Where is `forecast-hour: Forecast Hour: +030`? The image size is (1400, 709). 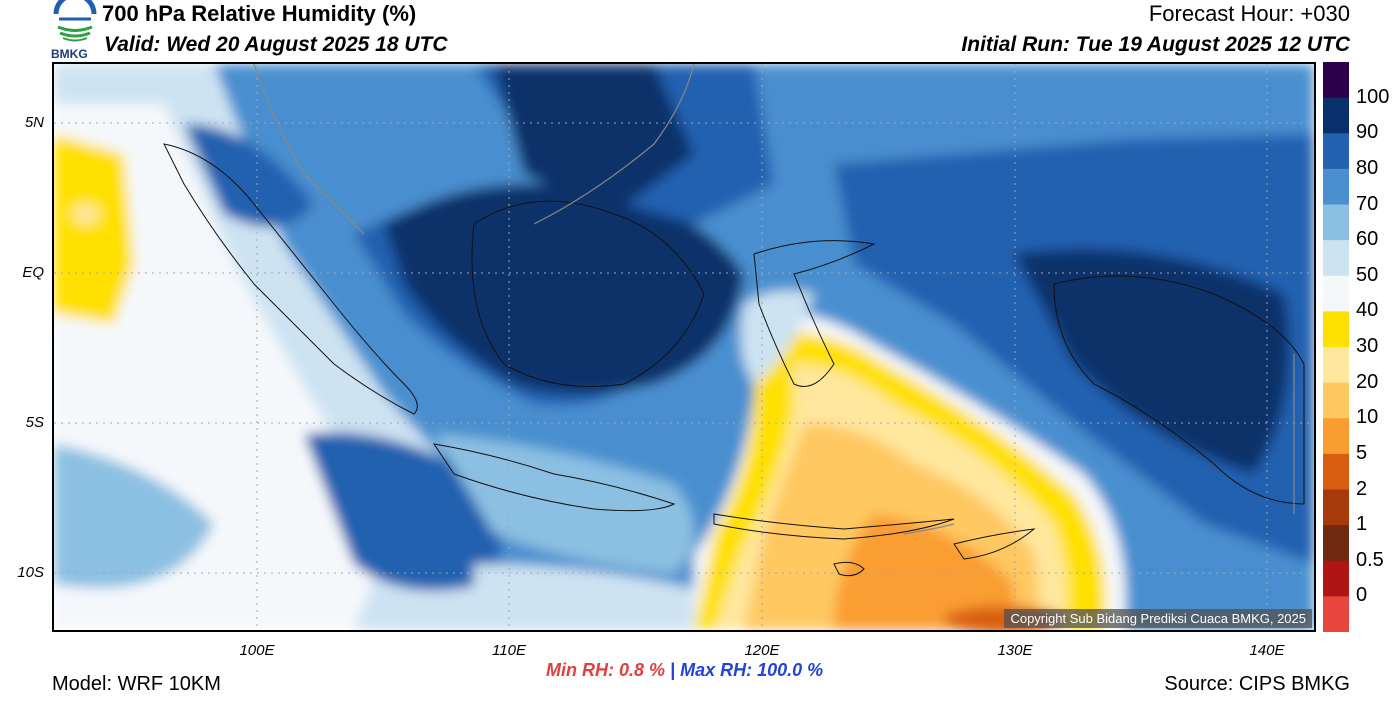 forecast-hour: Forecast Hour: +030 is located at coordinates (1249, 13).